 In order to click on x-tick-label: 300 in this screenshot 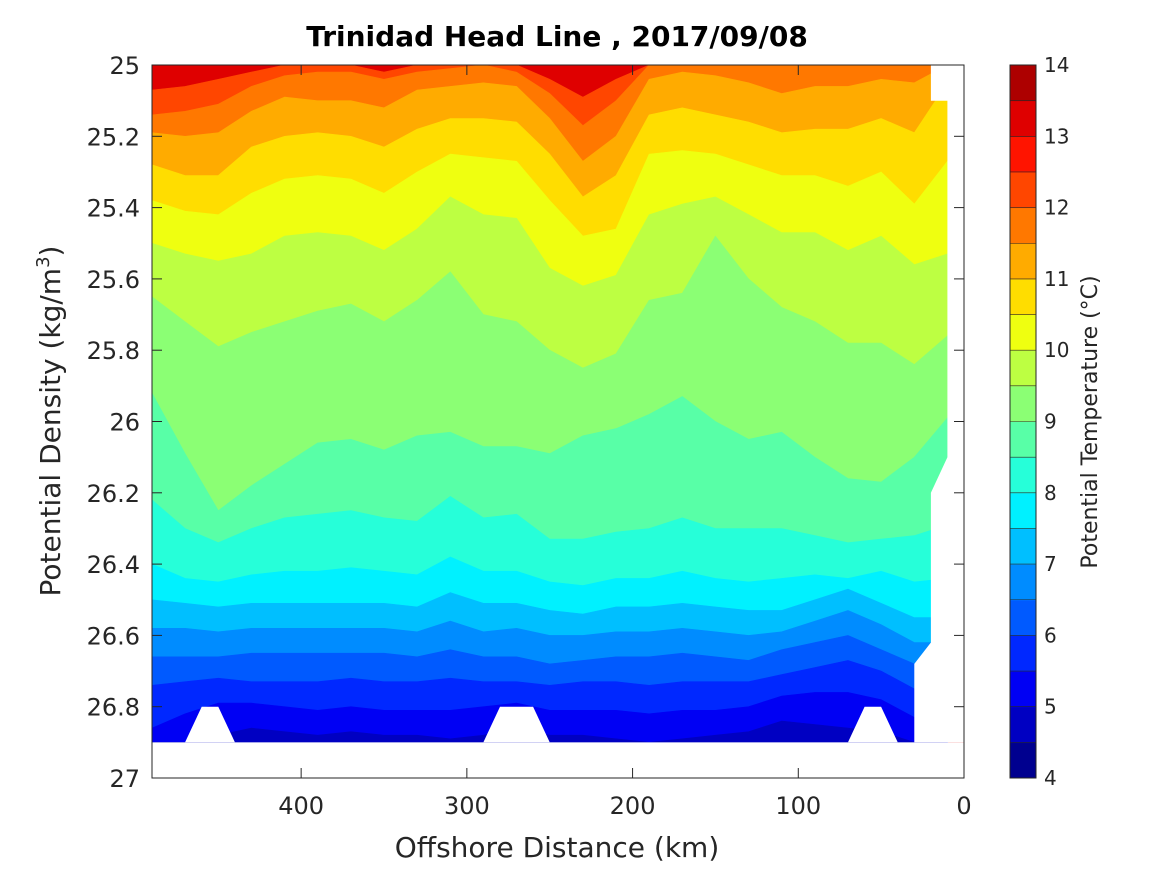, I will do `click(467, 806)`.